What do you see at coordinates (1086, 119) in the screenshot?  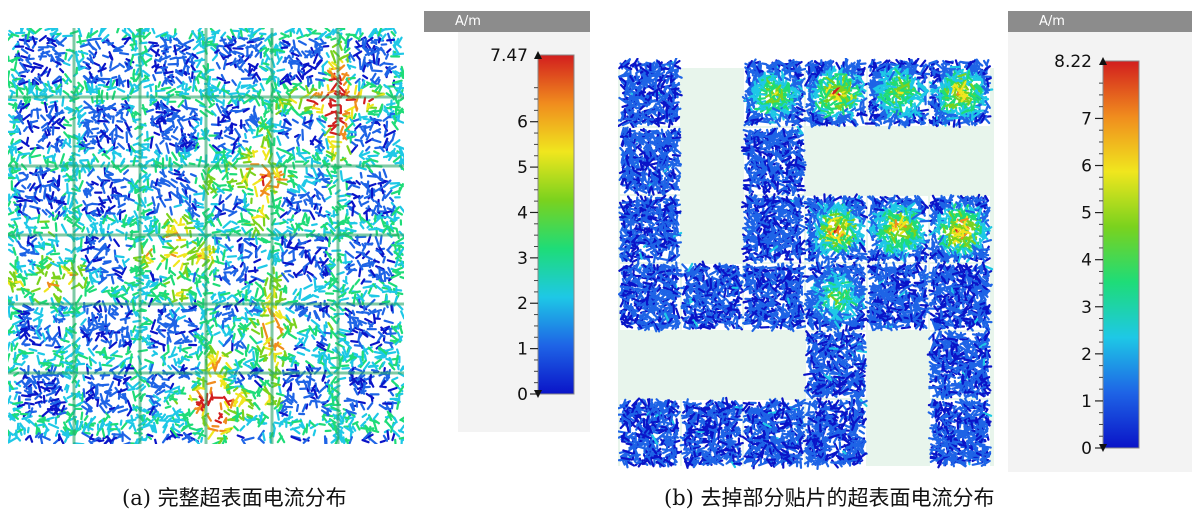 I see `colorbar-tick-label: 7` at bounding box center [1086, 119].